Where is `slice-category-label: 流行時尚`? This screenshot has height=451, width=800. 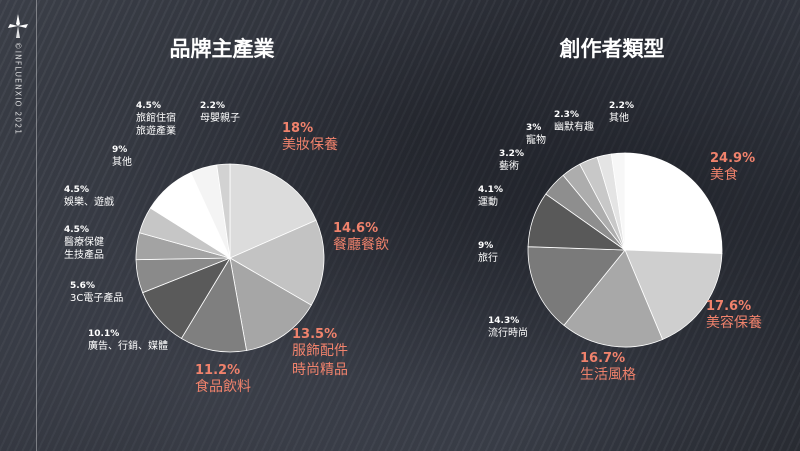
slice-category-label: 流行時尚 is located at coordinates (508, 332).